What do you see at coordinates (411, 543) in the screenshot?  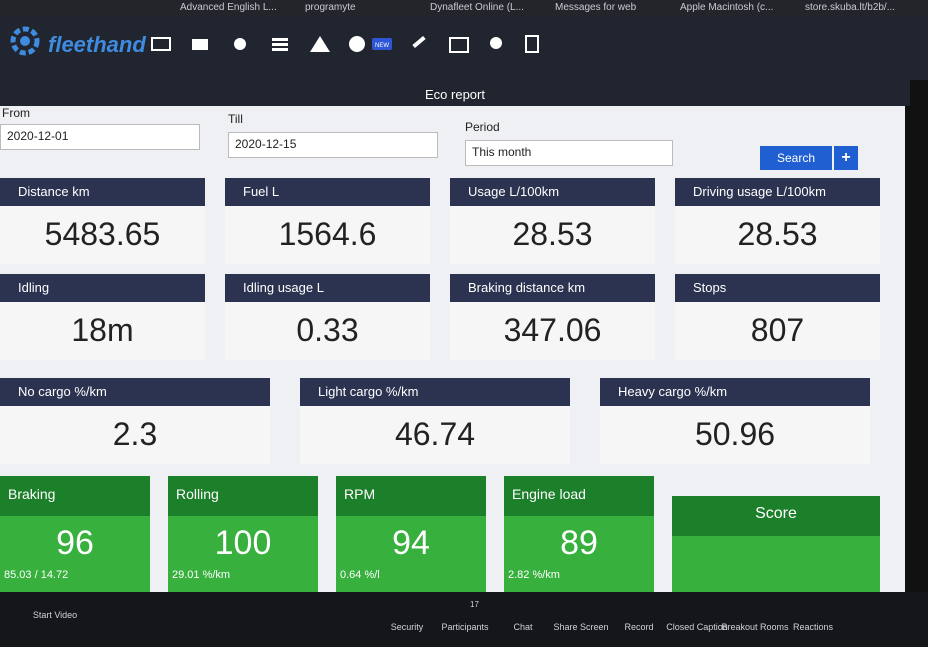 I see `score-value: 94` at bounding box center [411, 543].